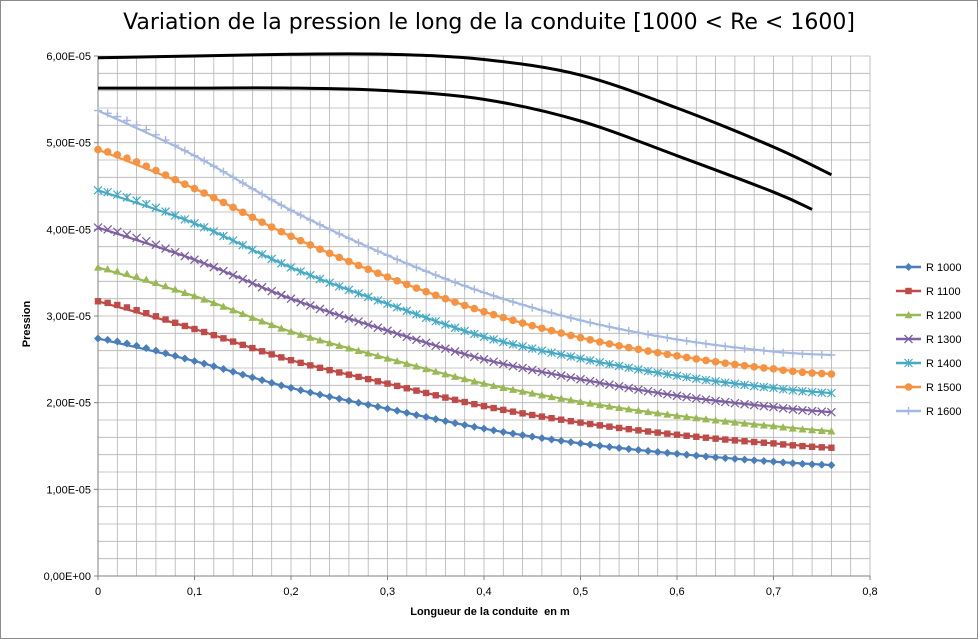 The height and width of the screenshot is (639, 978). What do you see at coordinates (943, 268) in the screenshot?
I see `legend-label: R 1000` at bounding box center [943, 268].